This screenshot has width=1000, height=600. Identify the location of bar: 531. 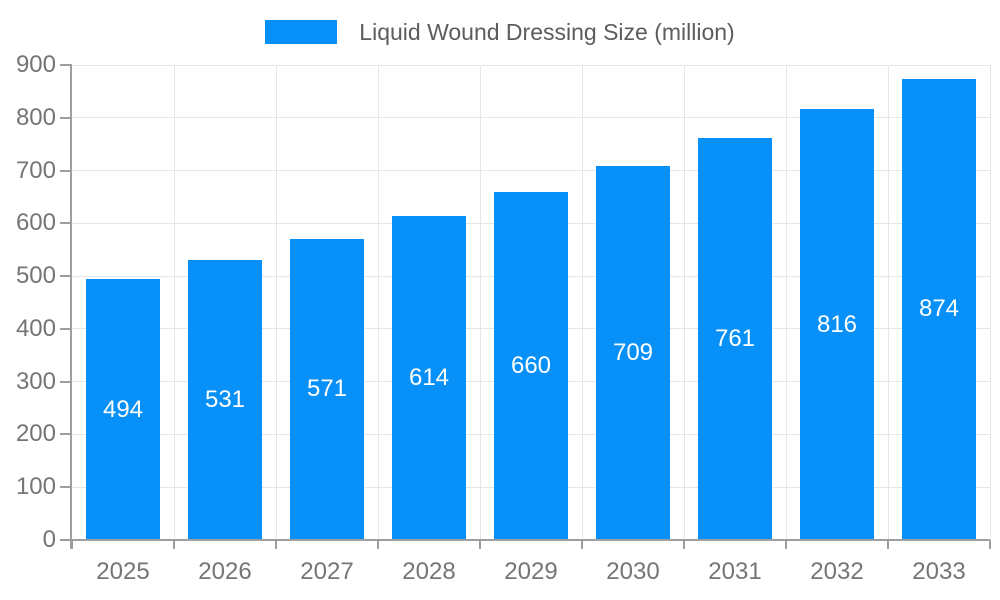
(225, 399).